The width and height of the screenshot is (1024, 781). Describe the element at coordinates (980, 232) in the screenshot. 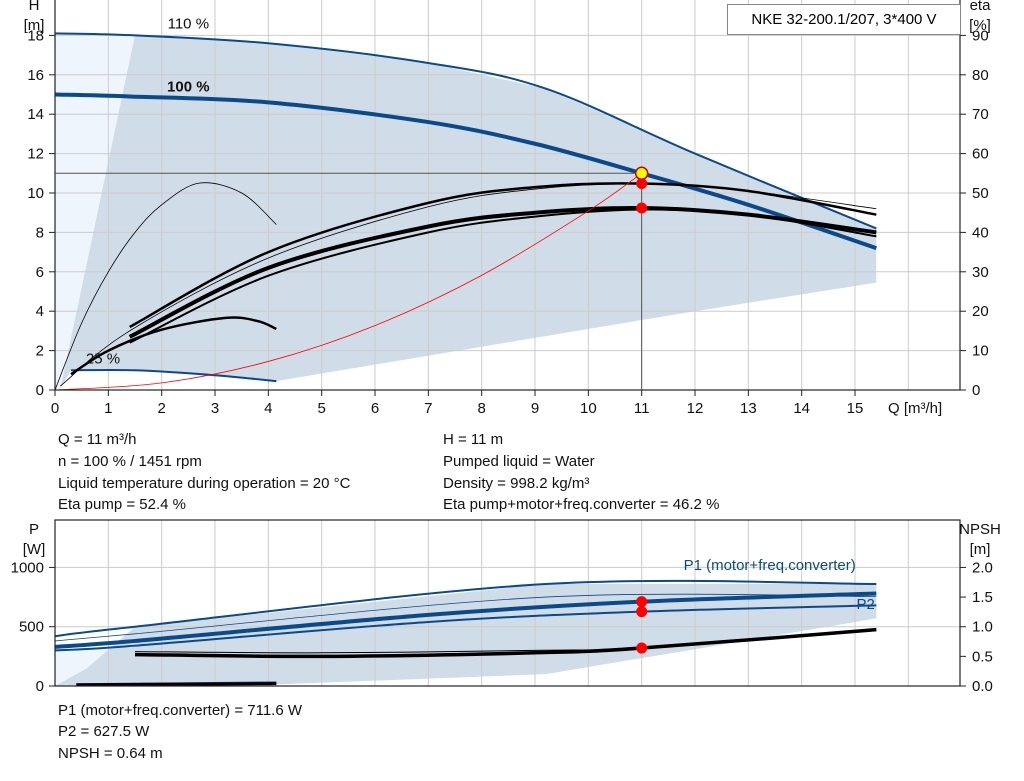

I see `y2-tick-label: 40` at that location.